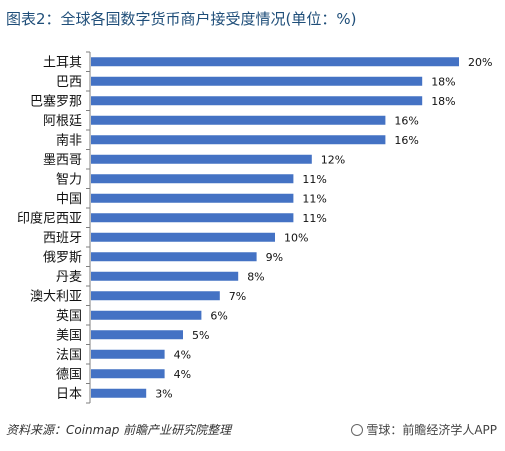 This screenshot has width=505, height=451. Describe the element at coordinates (357, 430) in the screenshot. I see `snowball-icon` at that location.